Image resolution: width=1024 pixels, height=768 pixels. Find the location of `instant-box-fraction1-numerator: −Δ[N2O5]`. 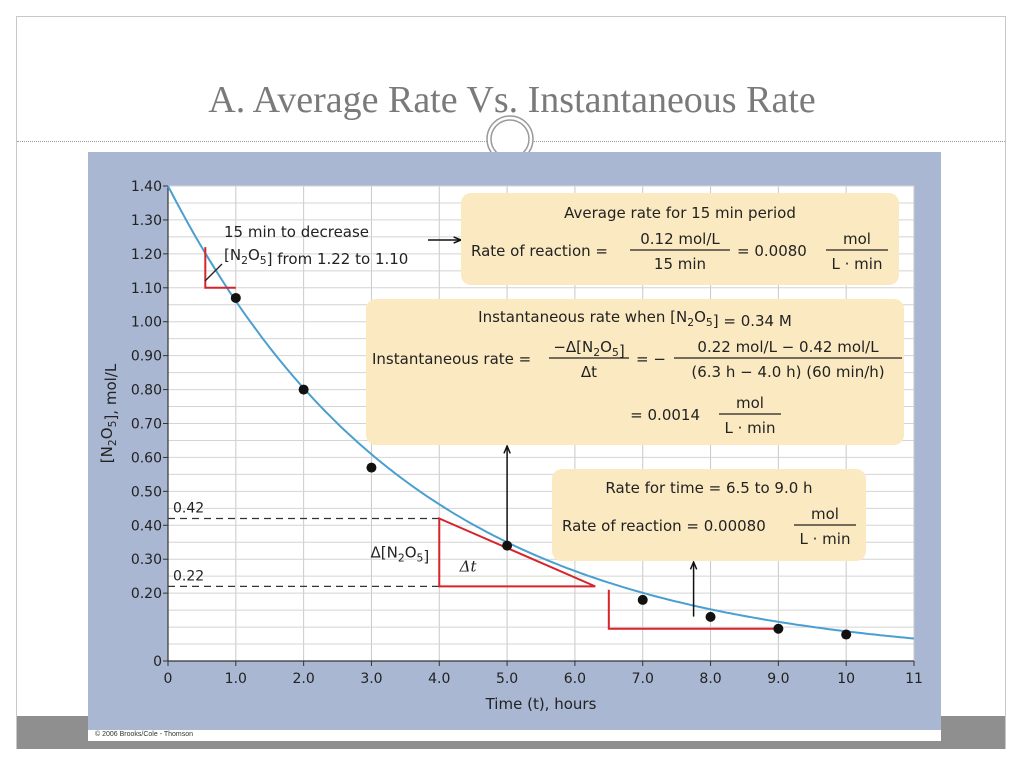

instant-box-fraction1-numerator: −Δ[N2O5] is located at coordinates (588, 349).